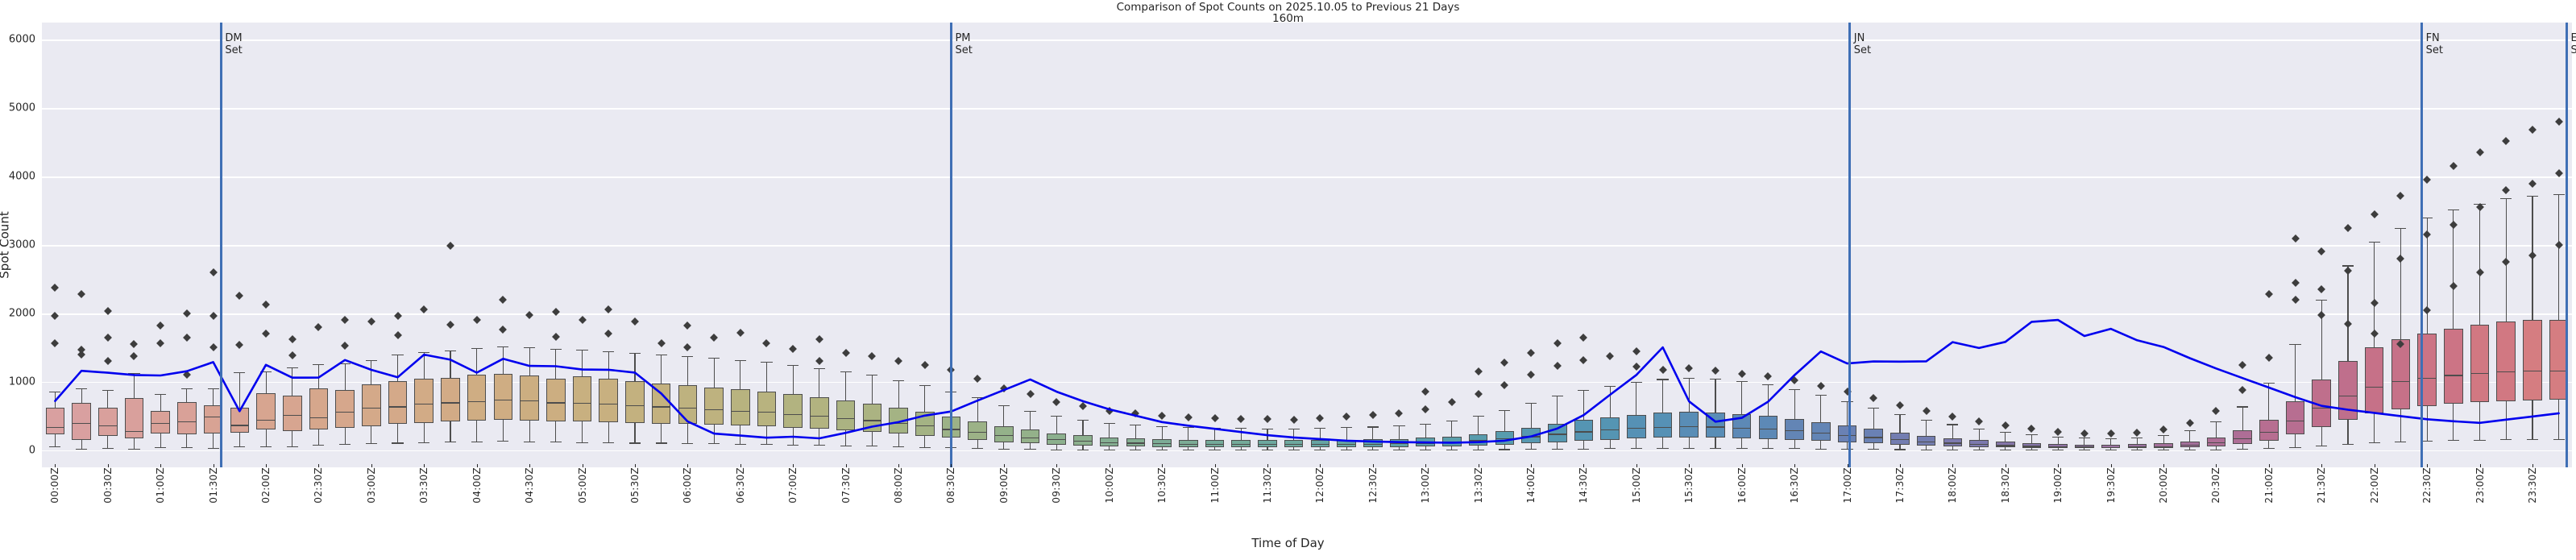 The height and width of the screenshot is (560, 2576). What do you see at coordinates (2164, 485) in the screenshot?
I see `x-tick-label: 20:00Z` at bounding box center [2164, 485].